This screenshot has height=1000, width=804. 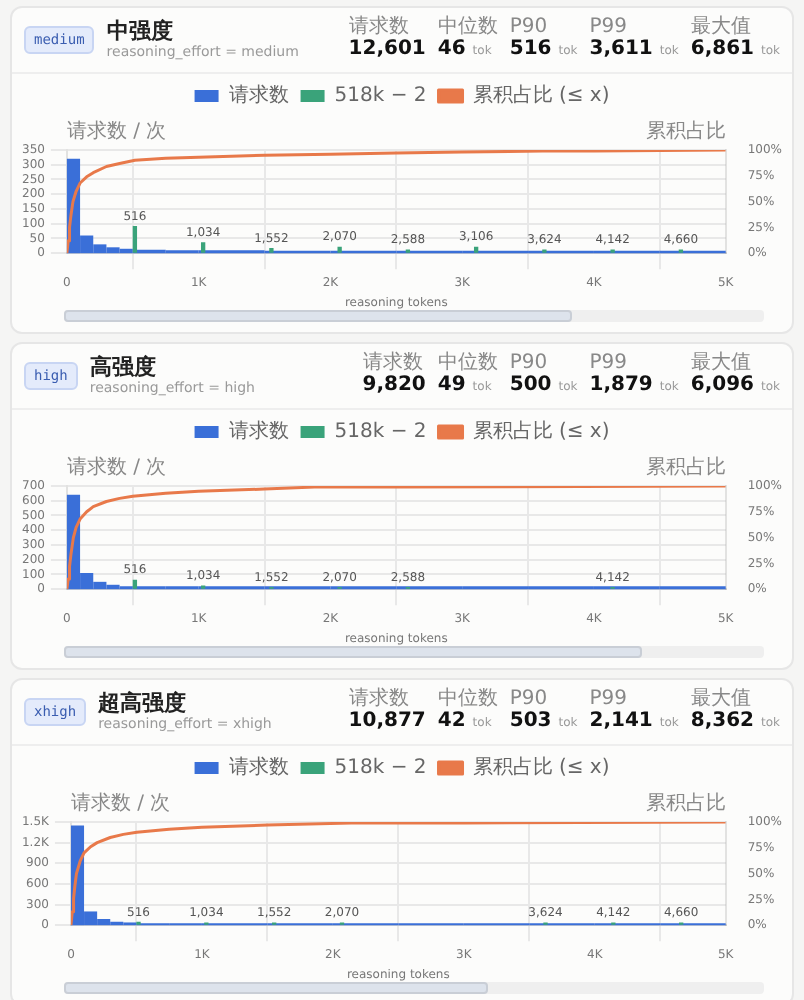 What do you see at coordinates (394, 386) in the screenshot?
I see `text: 9,820` at bounding box center [394, 386].